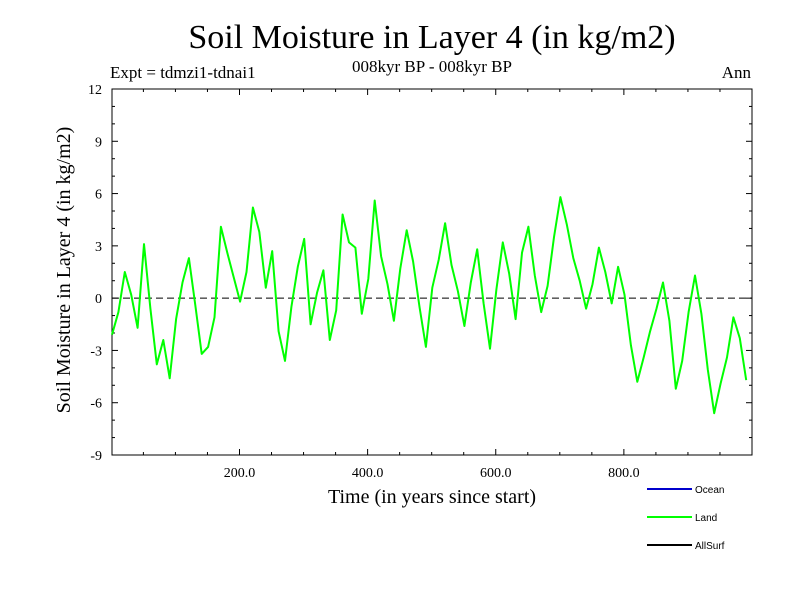 The height and width of the screenshot is (600, 800). What do you see at coordinates (737, 72) in the screenshot?
I see `season-label: Ann` at bounding box center [737, 72].